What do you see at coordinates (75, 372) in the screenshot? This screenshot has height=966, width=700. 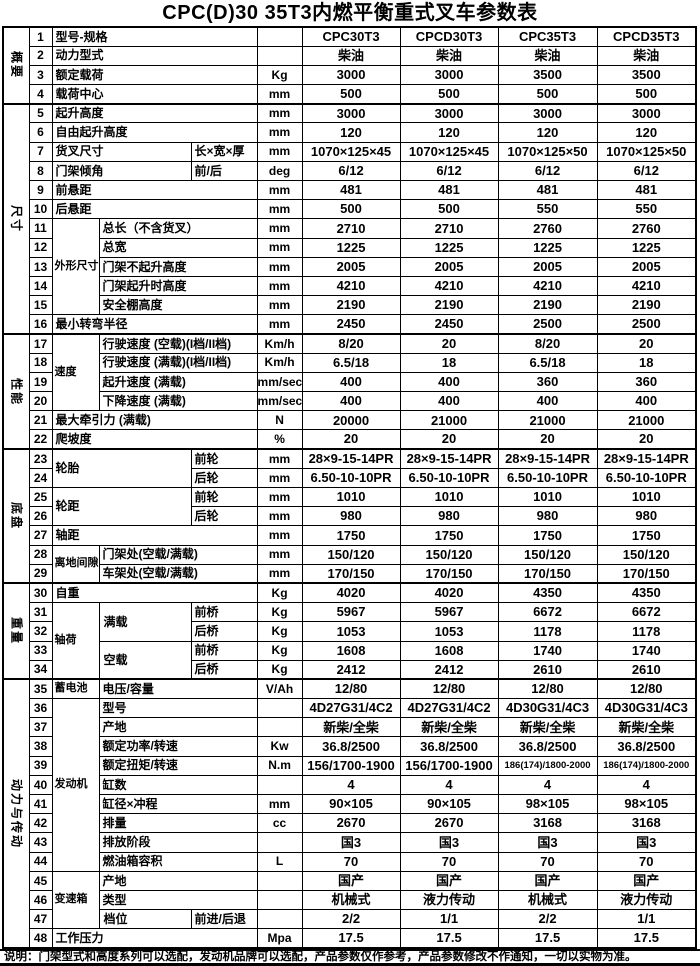 I see `param-group: 速度` at bounding box center [75, 372].